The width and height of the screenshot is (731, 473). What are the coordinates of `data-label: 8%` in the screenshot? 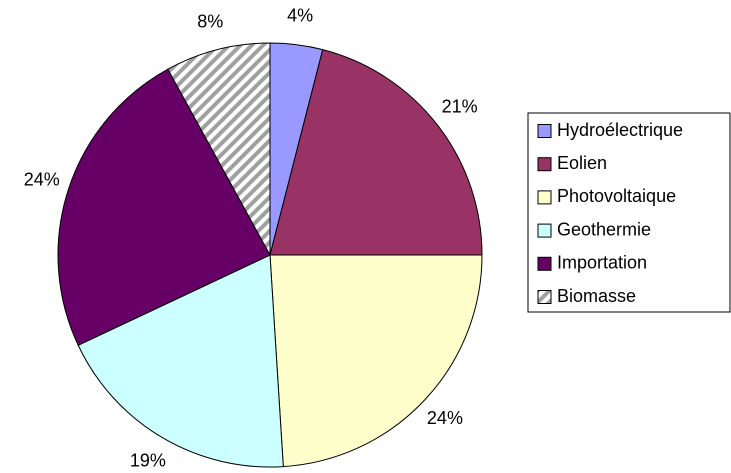 It's located at (210, 21).